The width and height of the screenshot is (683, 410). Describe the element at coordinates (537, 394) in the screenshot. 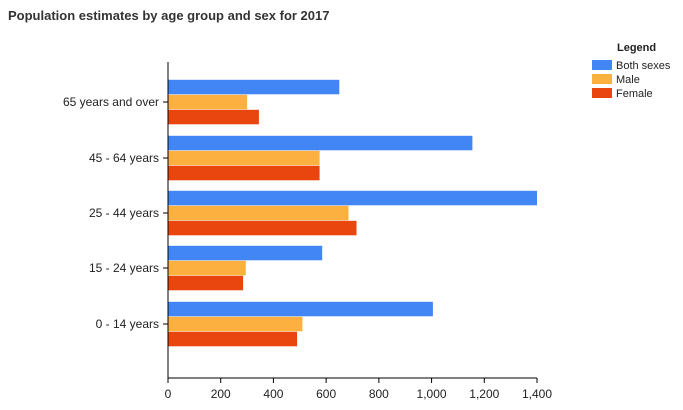

I see `x-tick-label: 1,400` at that location.